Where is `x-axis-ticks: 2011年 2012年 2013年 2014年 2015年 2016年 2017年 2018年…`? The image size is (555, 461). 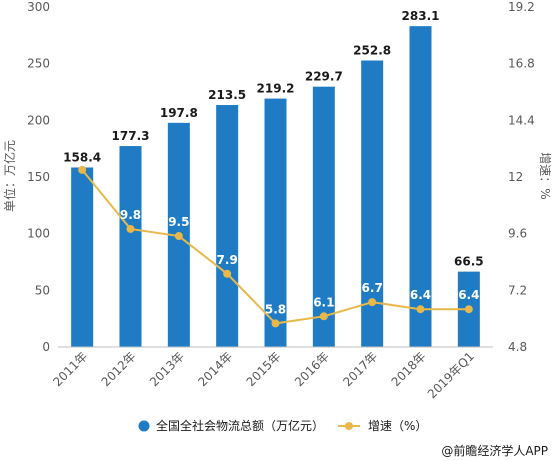
x-axis-ticks: 2011年 2012年 2013年 2014年 2015年 2016年 2017年 2018年… is located at coordinates (263, 375).